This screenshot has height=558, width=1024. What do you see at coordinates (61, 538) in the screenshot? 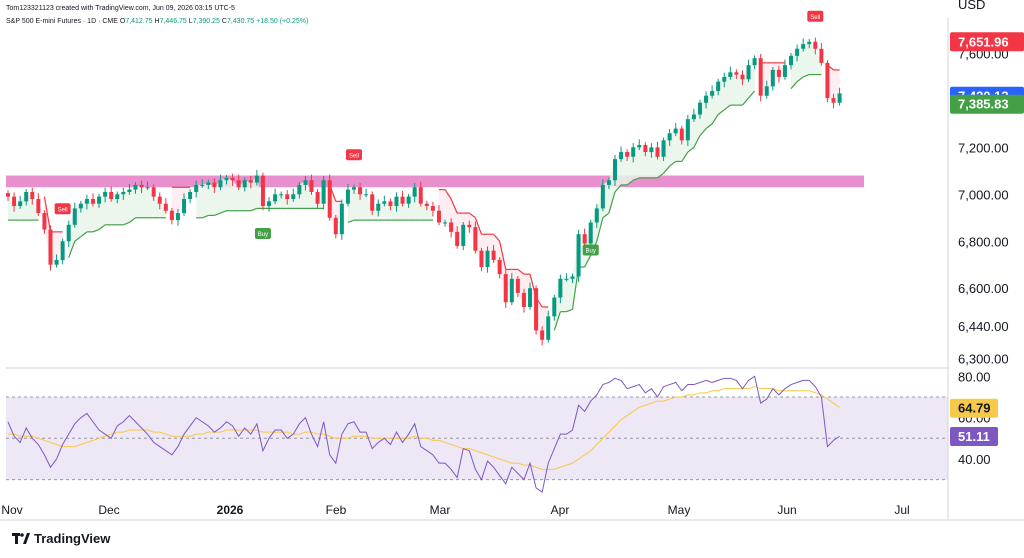
I see `tradingview-logo: TradingView` at bounding box center [61, 538].